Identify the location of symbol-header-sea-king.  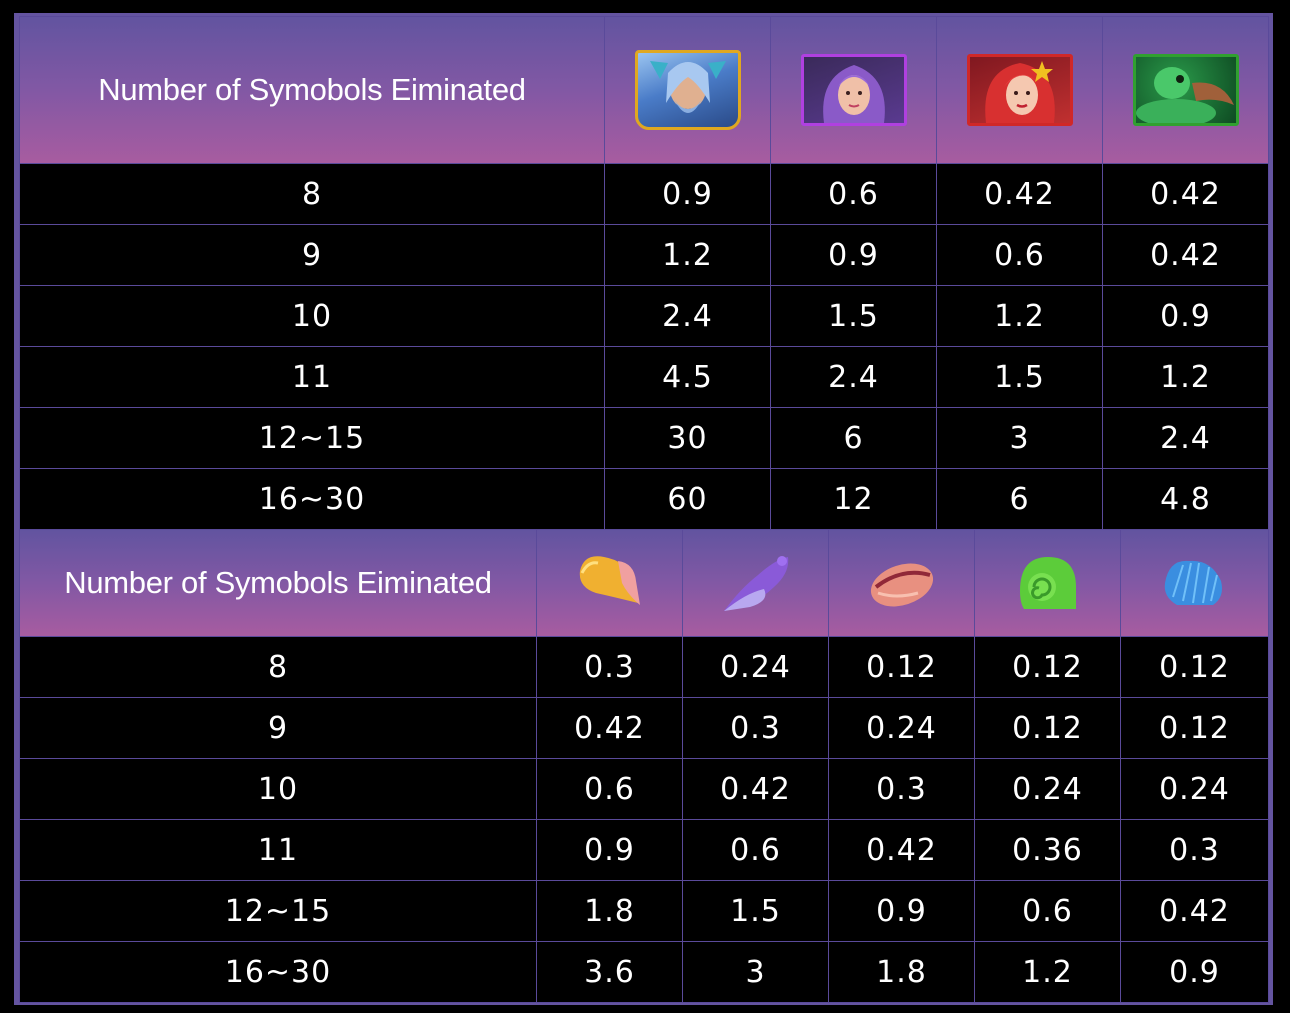
(687, 90).